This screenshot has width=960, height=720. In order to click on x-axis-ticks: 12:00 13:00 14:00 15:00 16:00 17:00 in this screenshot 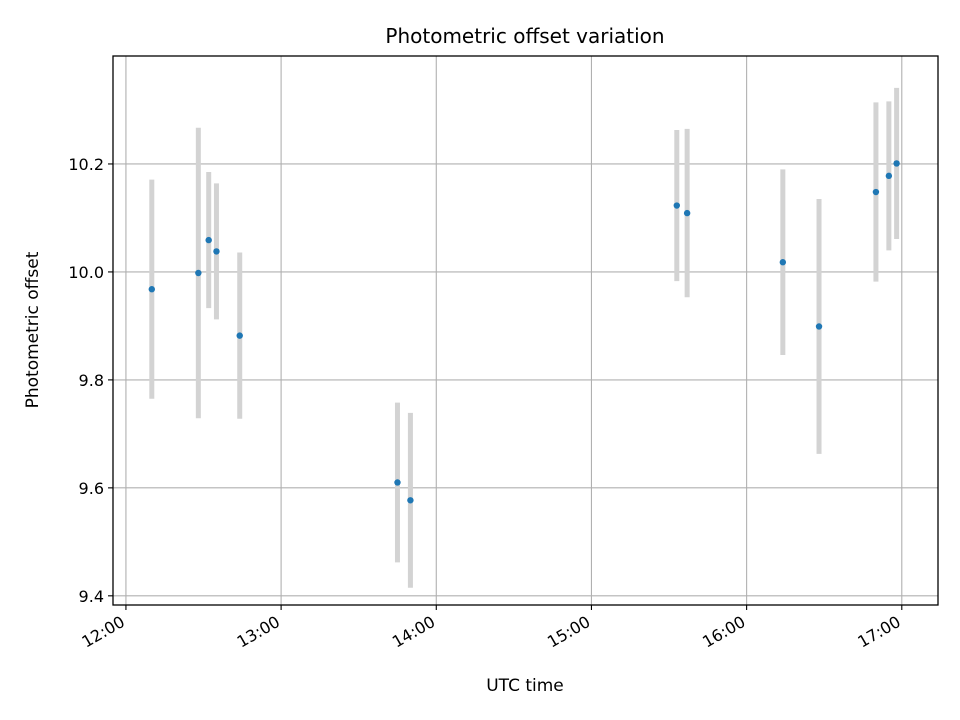, I will do `click(491, 628)`.